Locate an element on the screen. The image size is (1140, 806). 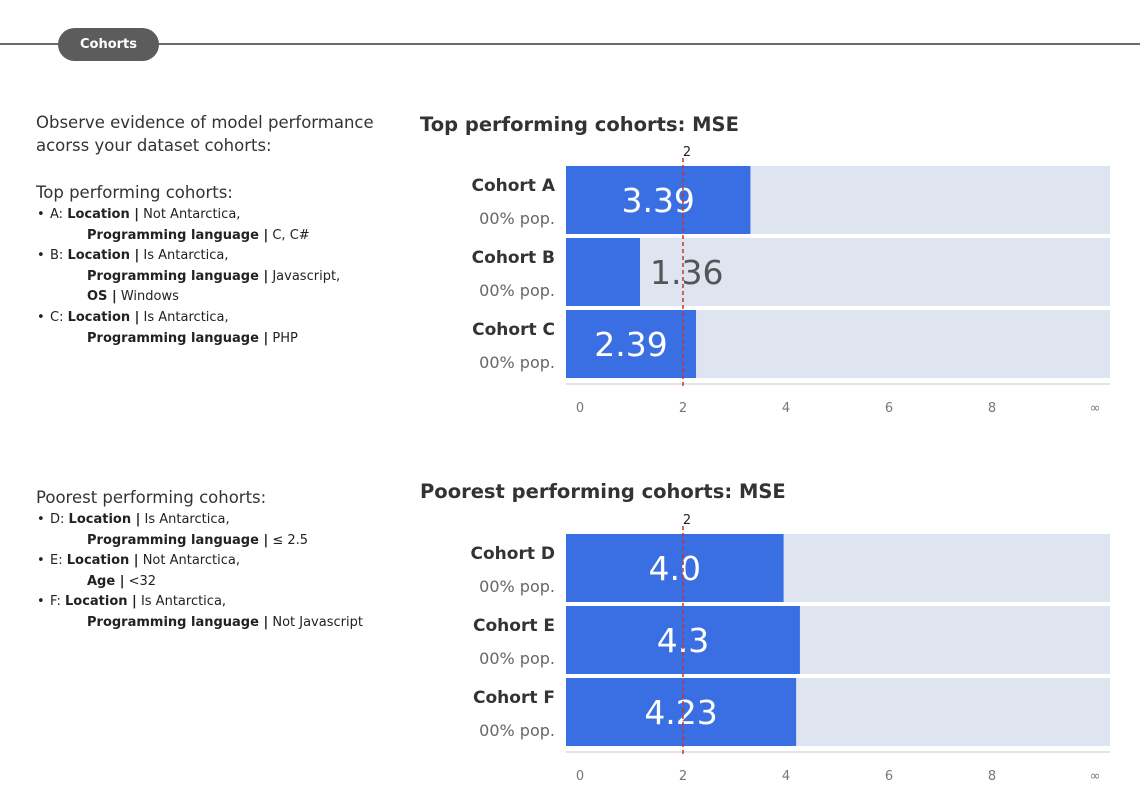
cohort-condition: B: Location | Is Antarctica, is located at coordinates (195, 256).